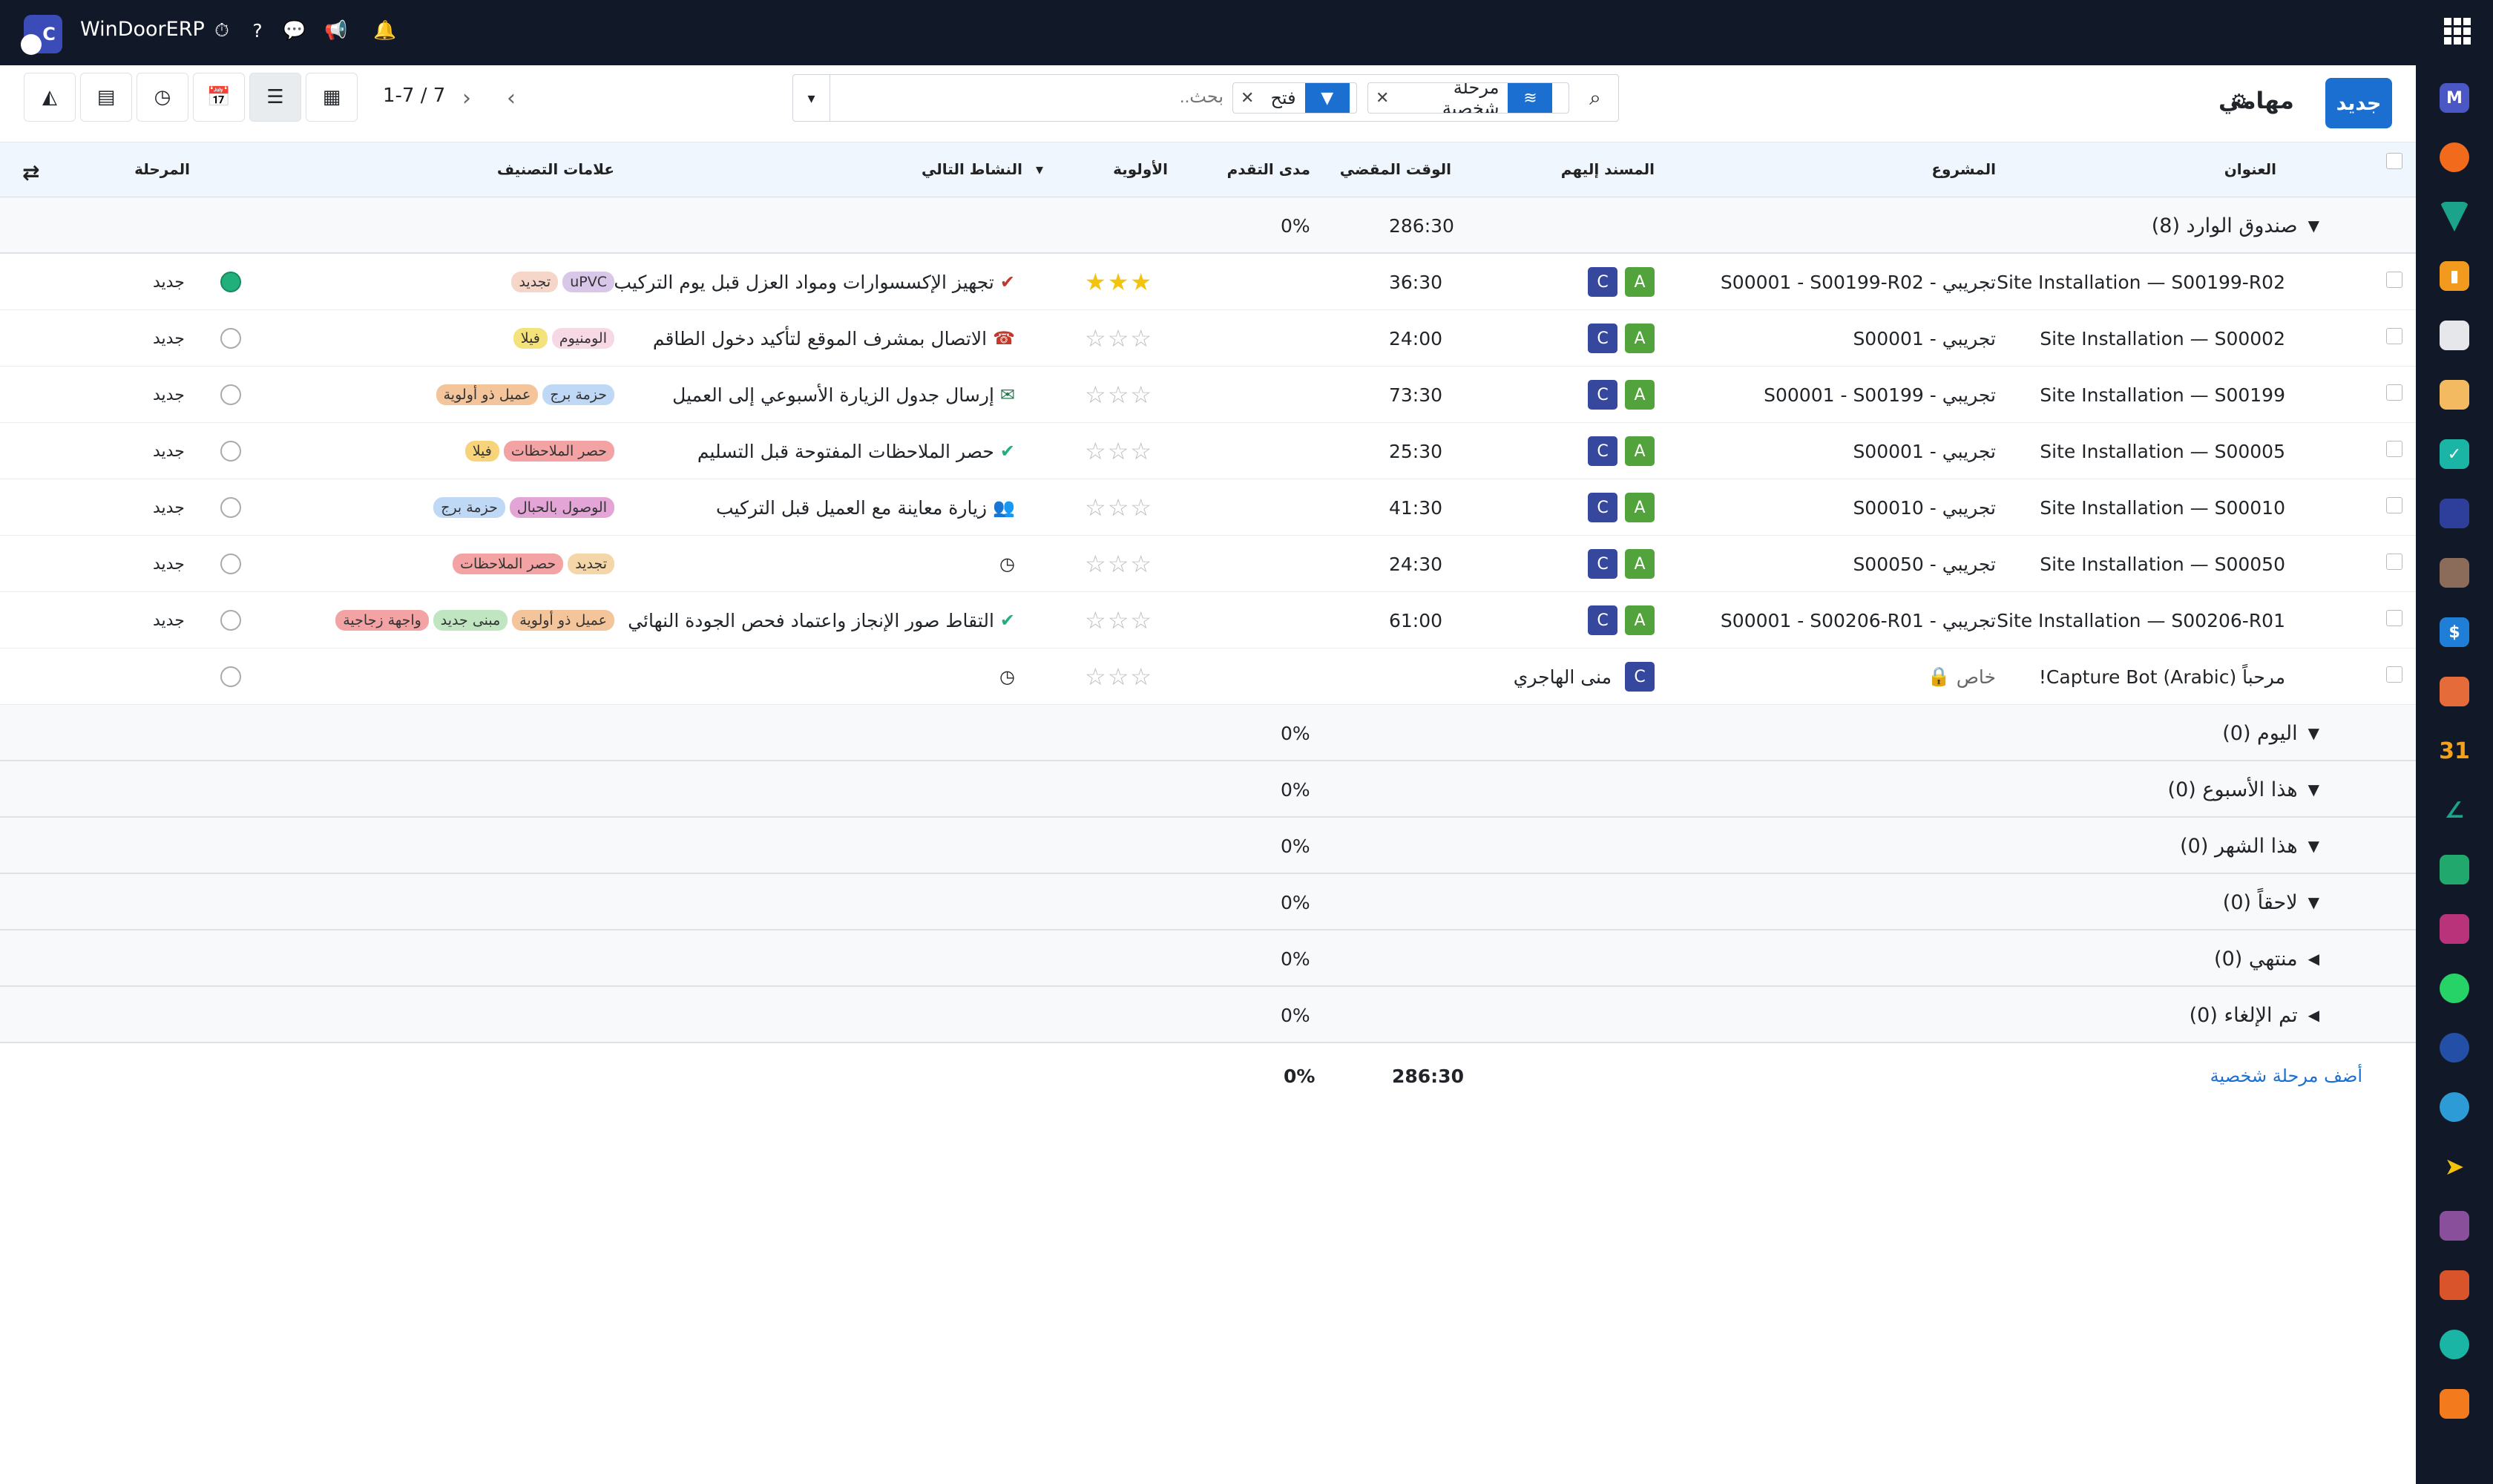 The image size is (2493, 1484). Describe the element at coordinates (2286, 1076) in the screenshot. I see `add-personal-stage-link: أضف مرحلة شخصية` at that location.